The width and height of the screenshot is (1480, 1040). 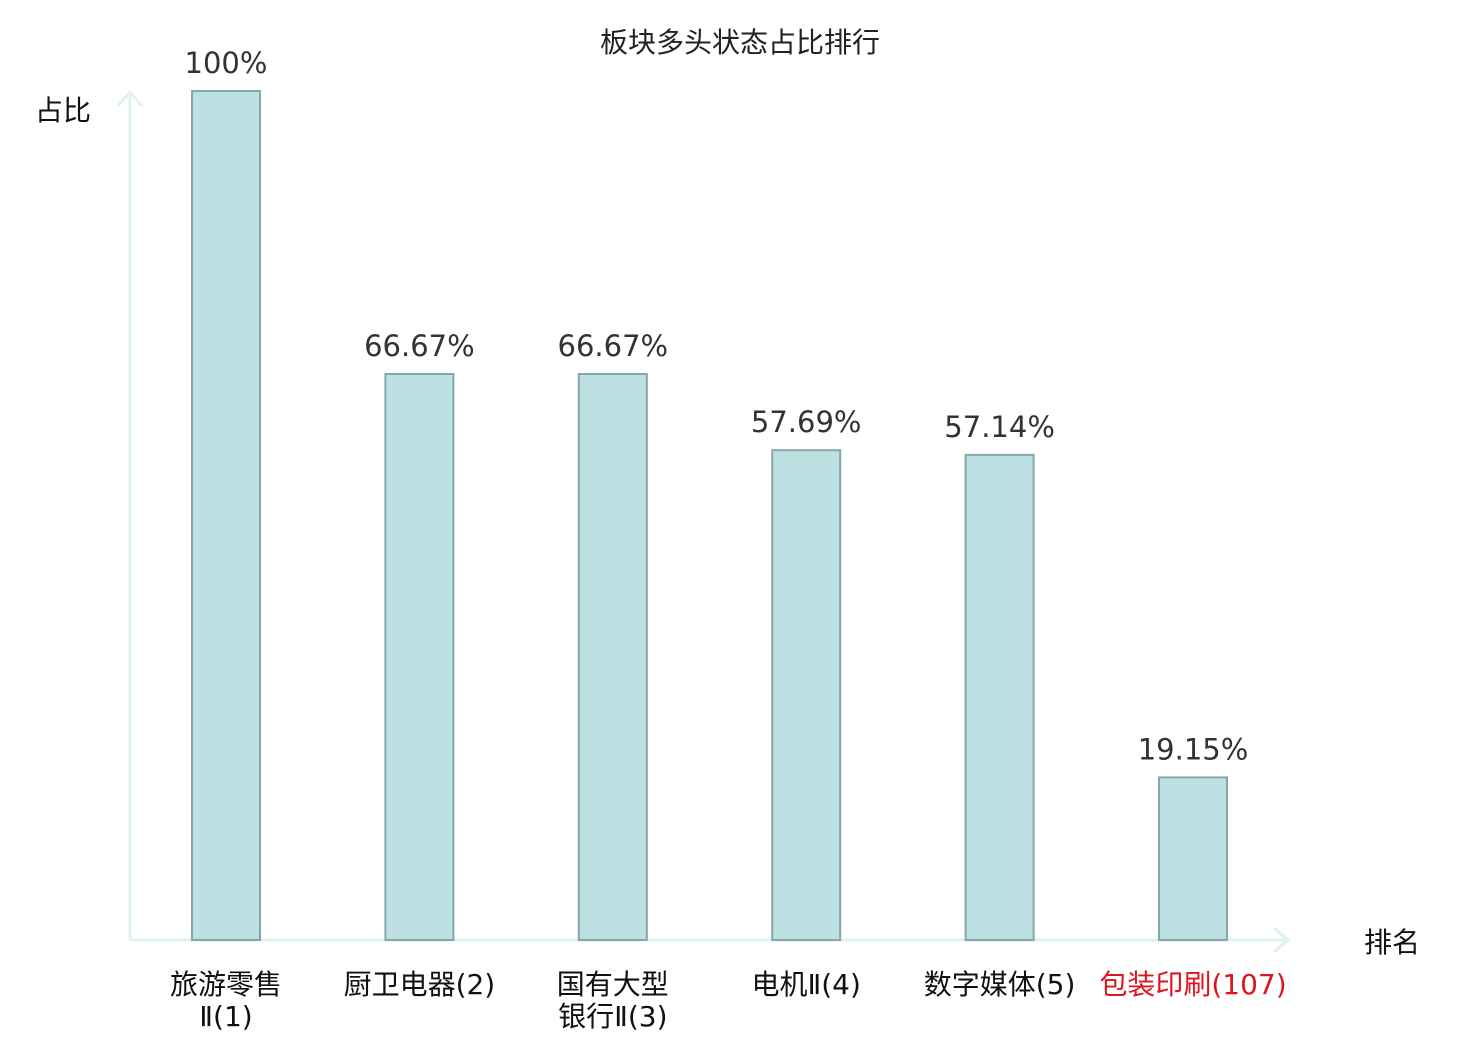 What do you see at coordinates (1392, 942) in the screenshot?
I see `x-axis-label: 排名` at bounding box center [1392, 942].